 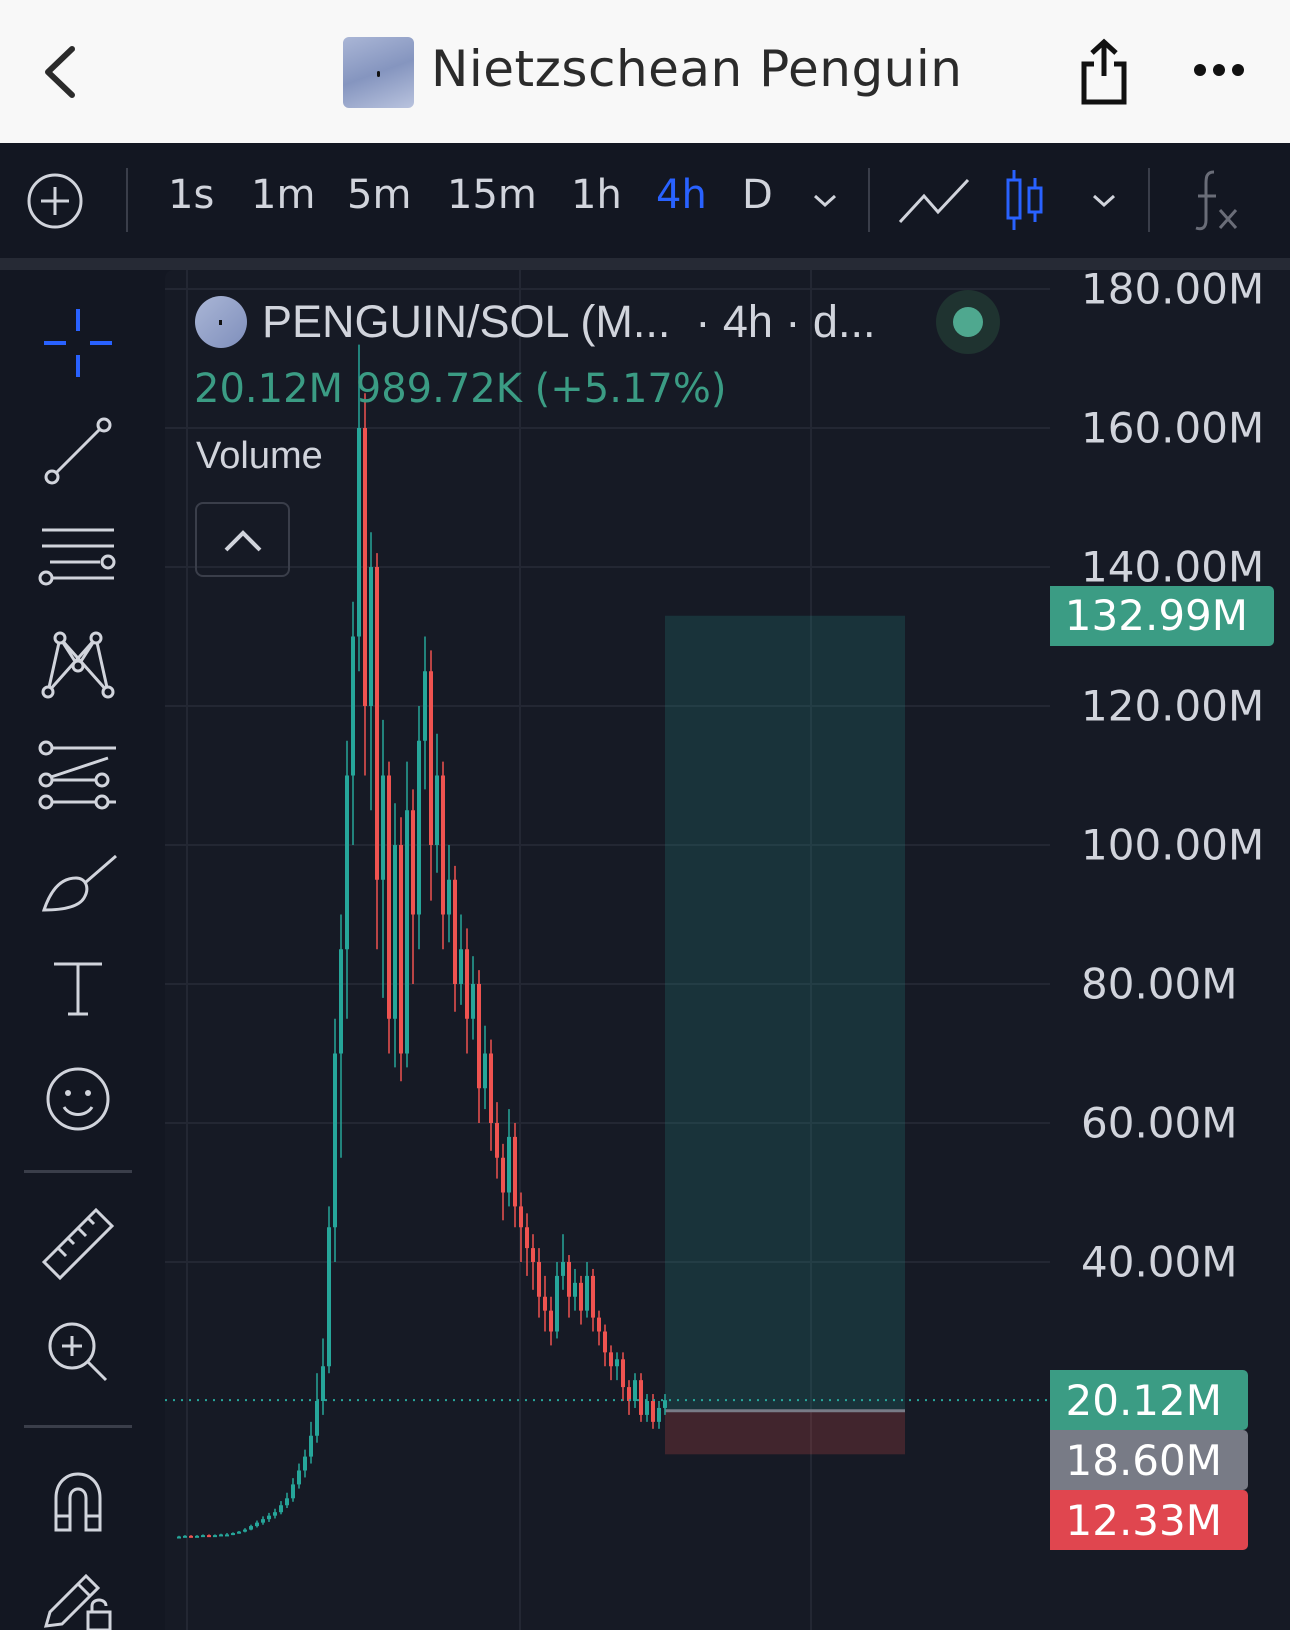 What do you see at coordinates (221, 322) in the screenshot?
I see `token-avatar` at bounding box center [221, 322].